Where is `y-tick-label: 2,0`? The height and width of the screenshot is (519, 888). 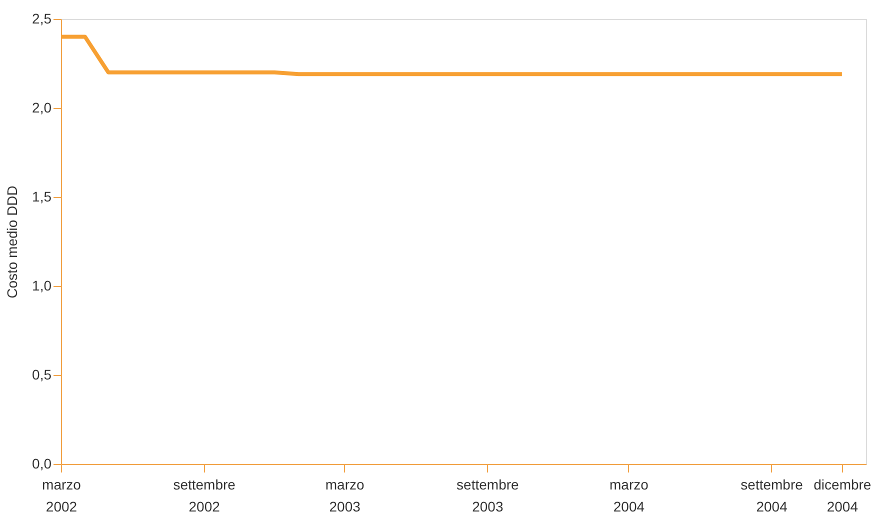
y-tick-label: 2,0 is located at coordinates (42, 108).